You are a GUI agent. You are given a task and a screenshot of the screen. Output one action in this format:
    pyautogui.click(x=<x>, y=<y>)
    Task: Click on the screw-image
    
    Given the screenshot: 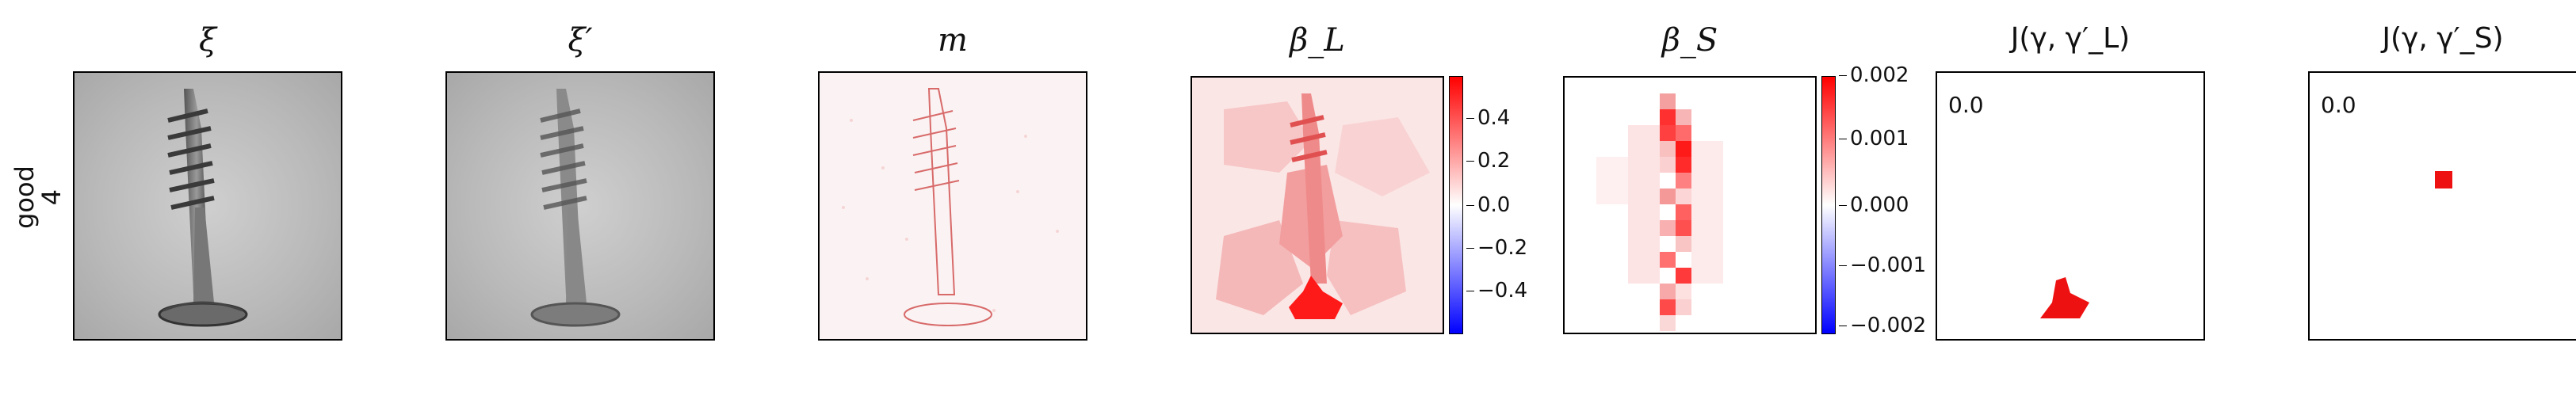 What is the action you would take?
    pyautogui.click(x=203, y=208)
    